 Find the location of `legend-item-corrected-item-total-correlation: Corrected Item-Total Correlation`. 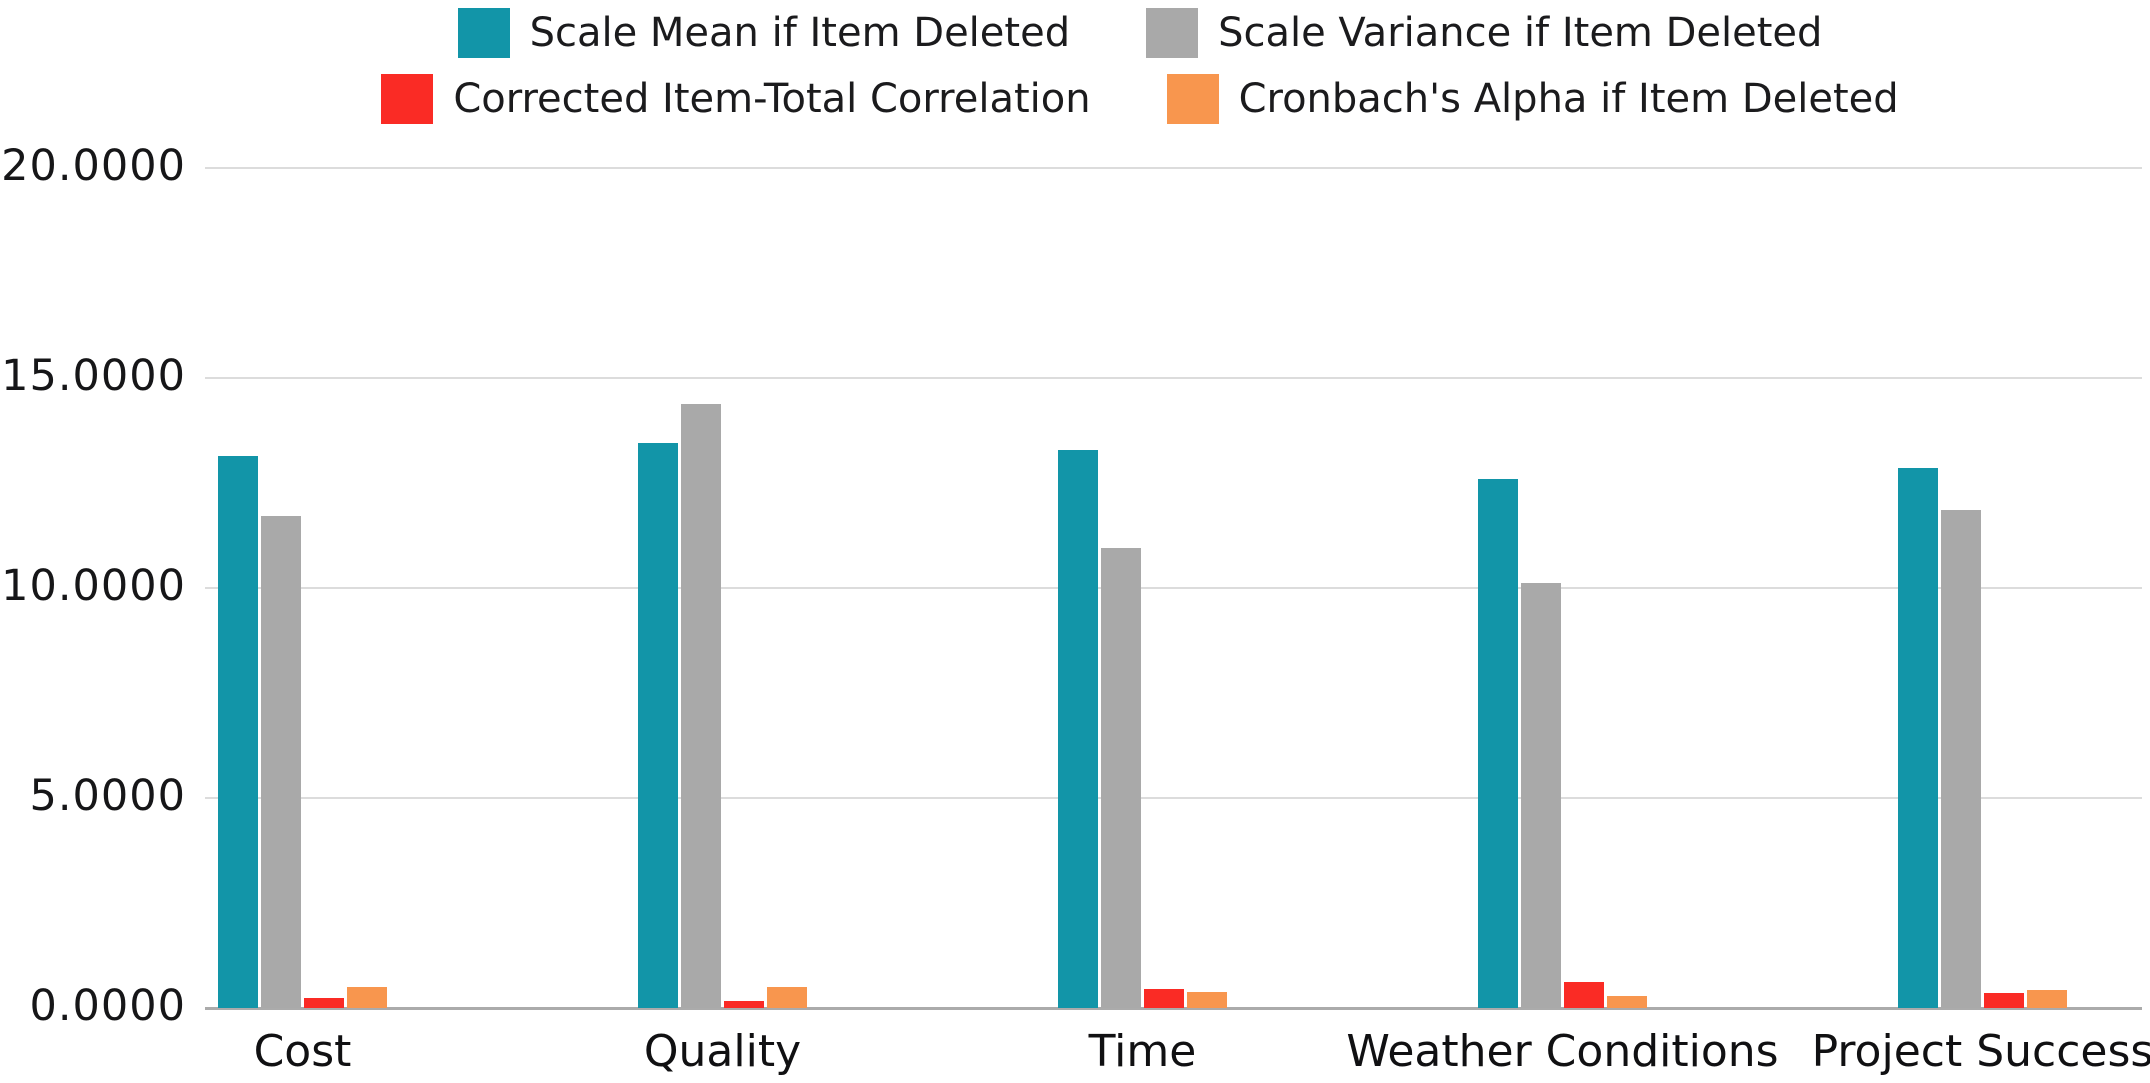

legend-item-corrected-item-total-correlation: Corrected Item-Total Correlation is located at coordinates (736, 99).